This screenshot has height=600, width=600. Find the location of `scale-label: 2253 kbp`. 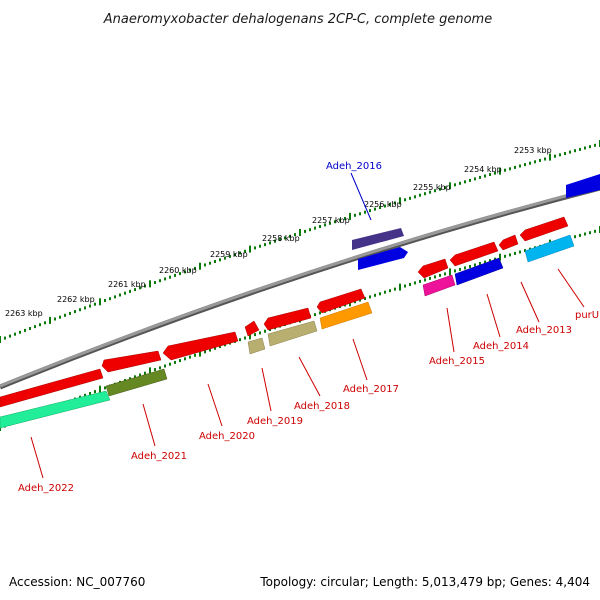

scale-label: 2253 kbp is located at coordinates (533, 150).